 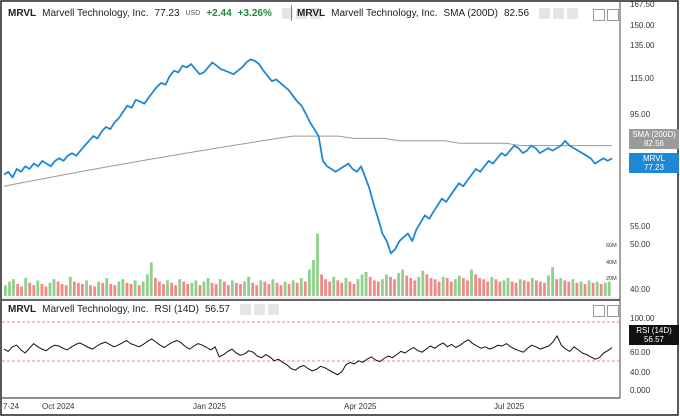 What do you see at coordinates (654, 330) in the screenshot?
I see `rsi-tag-label: RSI (14D)` at bounding box center [654, 330].